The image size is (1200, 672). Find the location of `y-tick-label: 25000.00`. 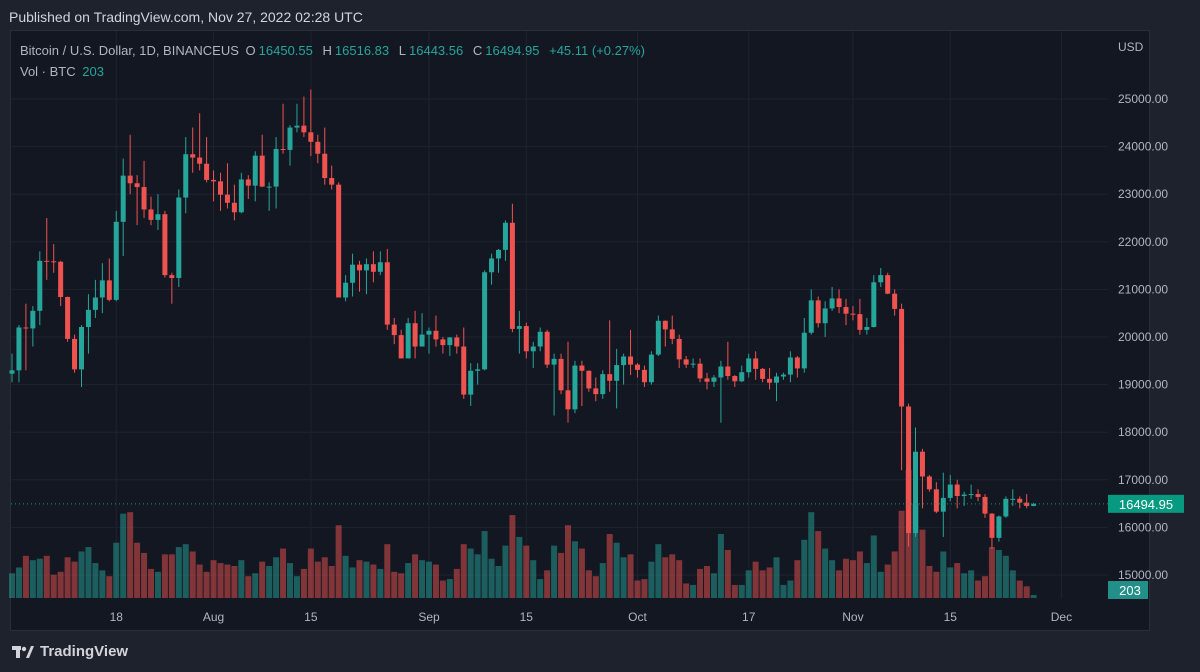

y-tick-label: 25000.00 is located at coordinates (1143, 99).